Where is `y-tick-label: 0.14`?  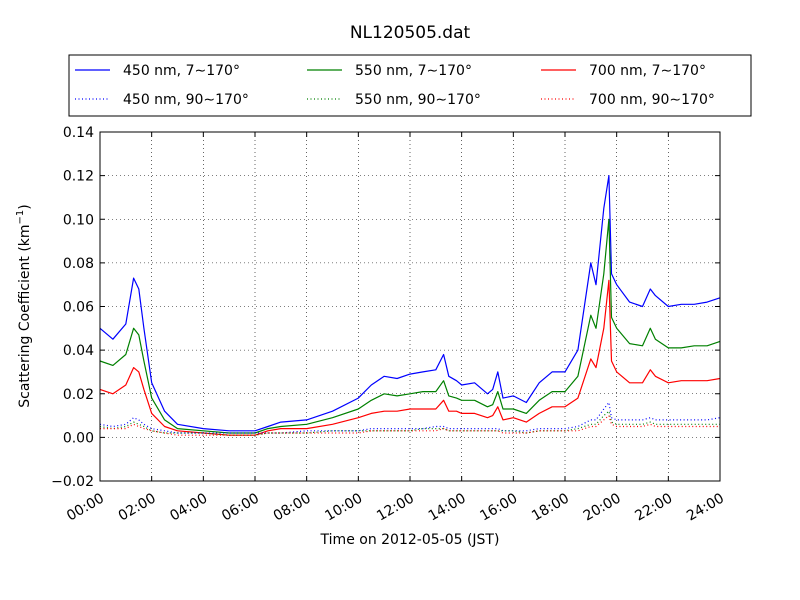 y-tick-label: 0.14 is located at coordinates (78, 133).